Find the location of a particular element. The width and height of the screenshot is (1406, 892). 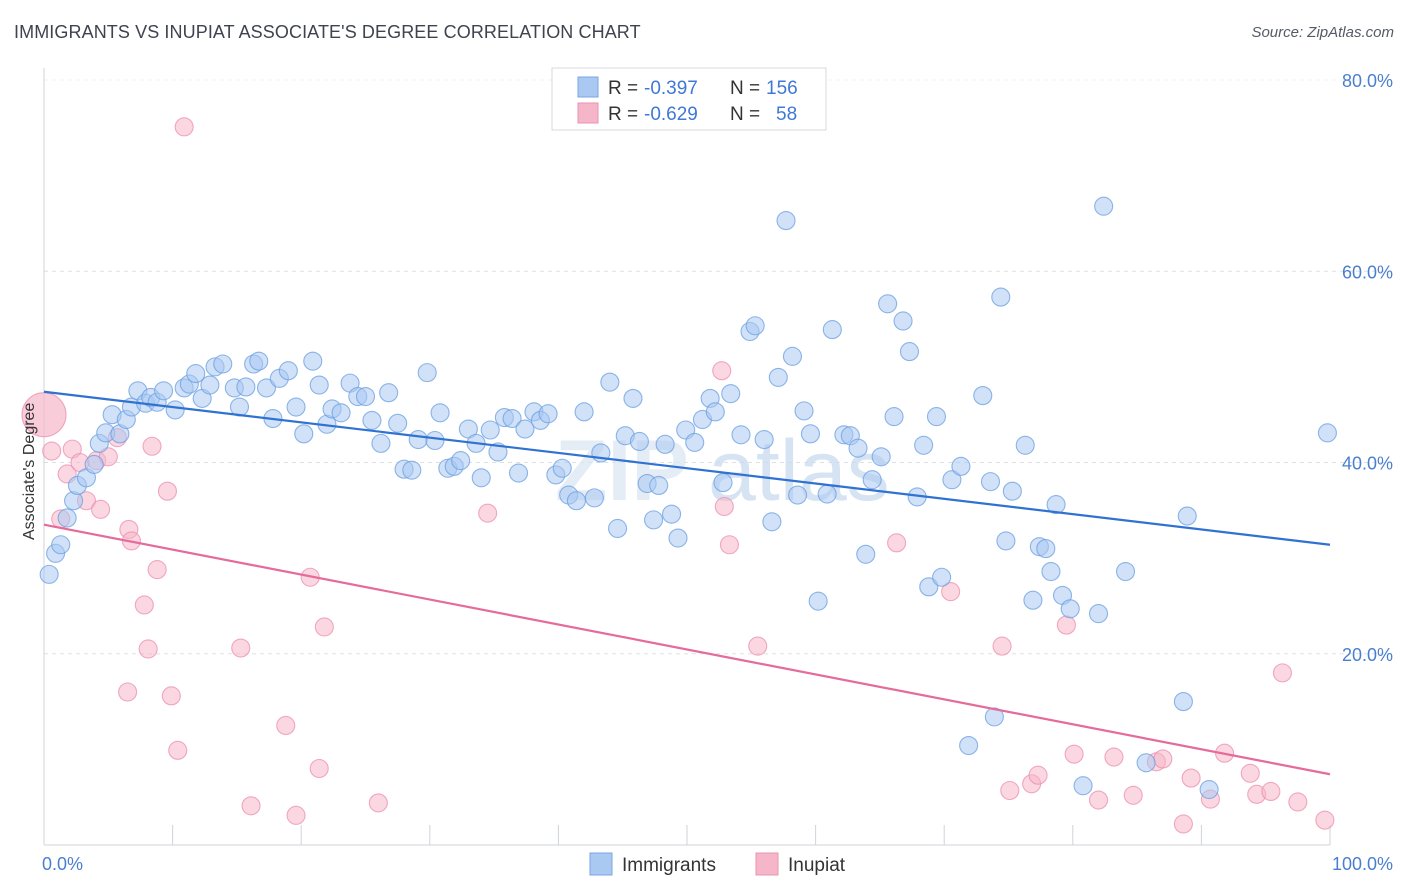

bottom-legend-swatch-immigrants is located at coordinates (601, 864).